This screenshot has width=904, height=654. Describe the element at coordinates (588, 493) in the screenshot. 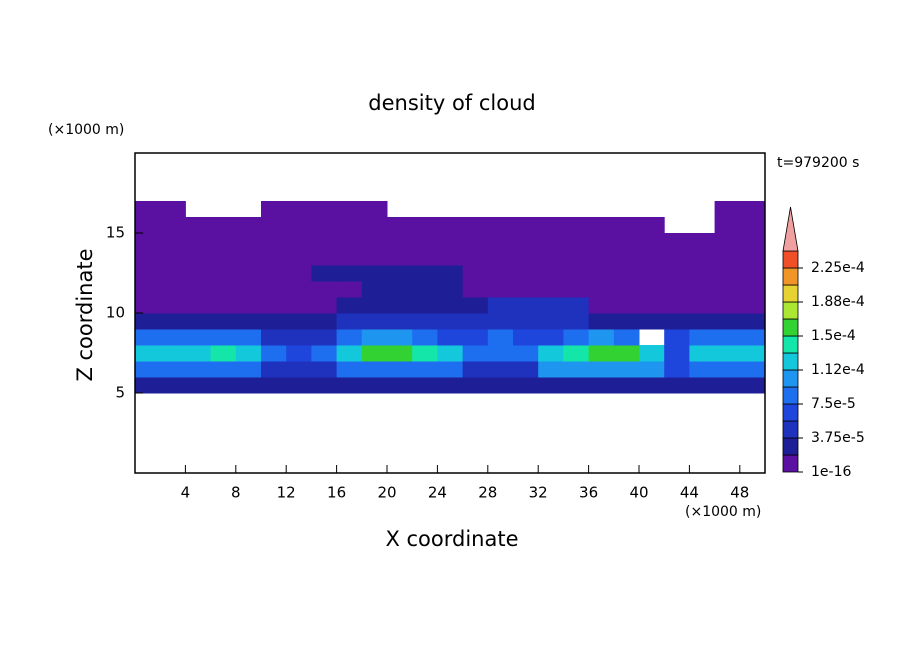

I see `x-tick-label: 36` at that location.